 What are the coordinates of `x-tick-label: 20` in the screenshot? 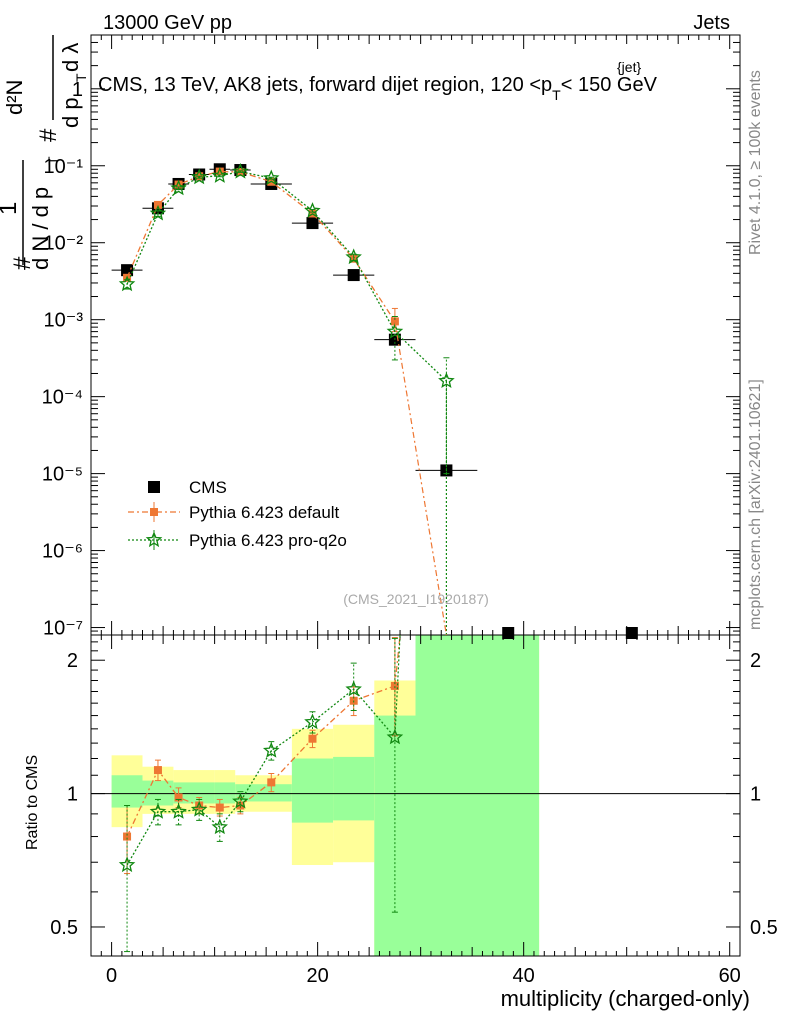 It's located at (318, 976).